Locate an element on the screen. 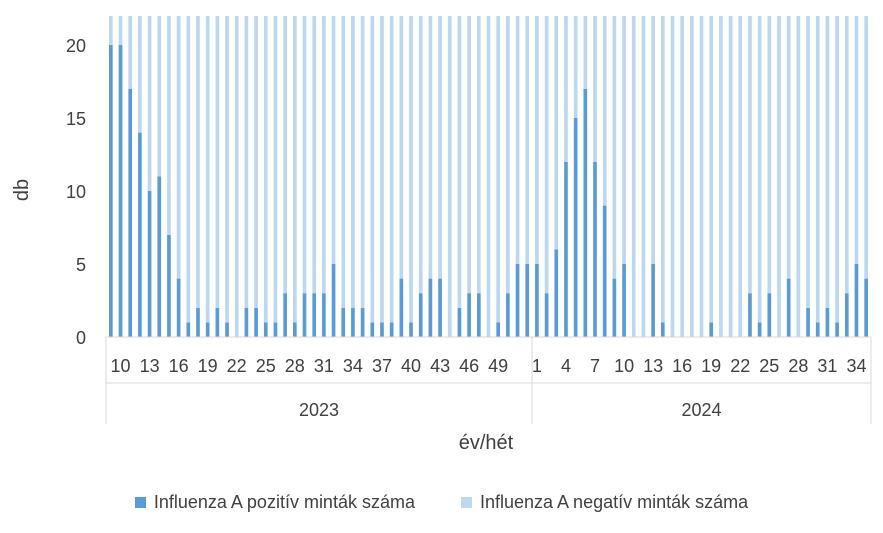 This screenshot has width=883, height=533. x-tick-label: 28 is located at coordinates (798, 366).